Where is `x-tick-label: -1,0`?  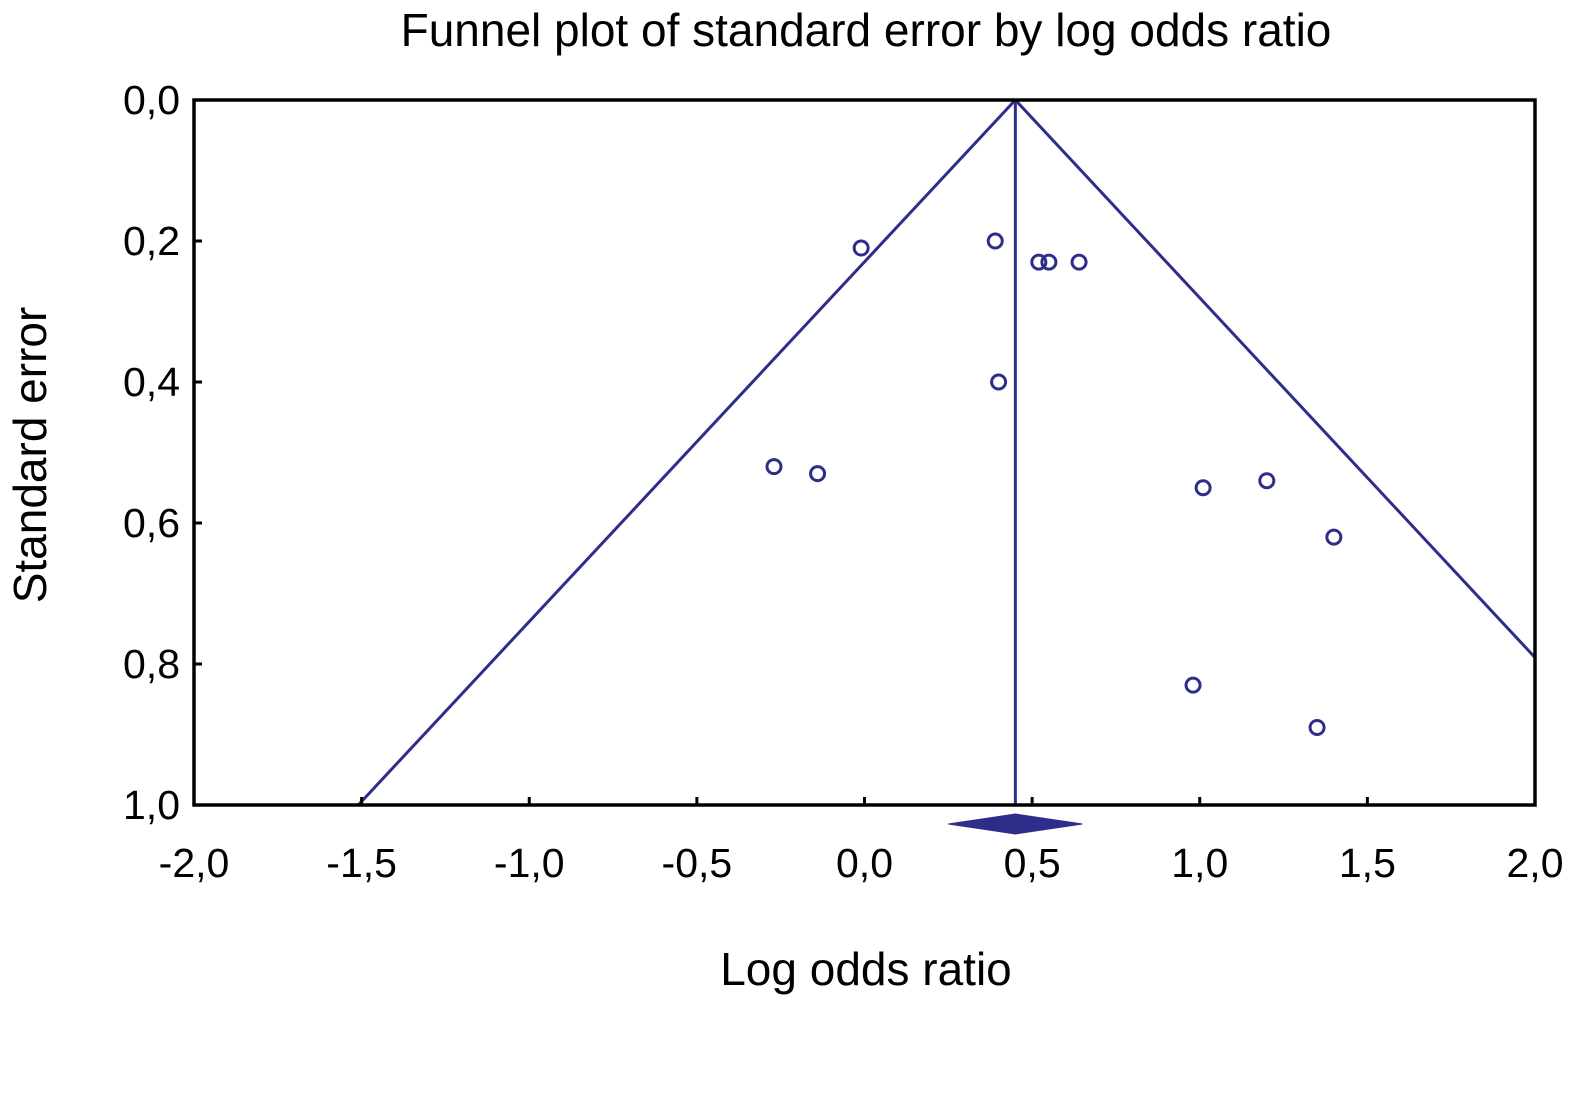
x-tick-label: -1,0 is located at coordinates (529, 863).